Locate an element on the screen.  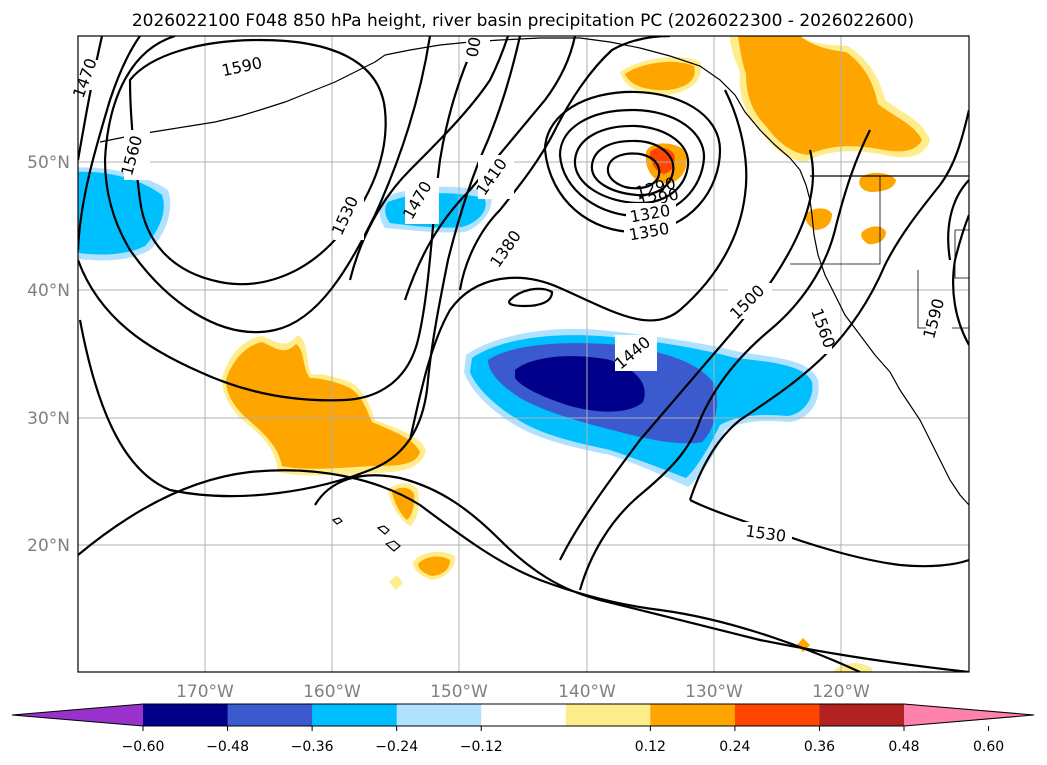
contour-label-00: 00 is located at coordinates (473, 46).